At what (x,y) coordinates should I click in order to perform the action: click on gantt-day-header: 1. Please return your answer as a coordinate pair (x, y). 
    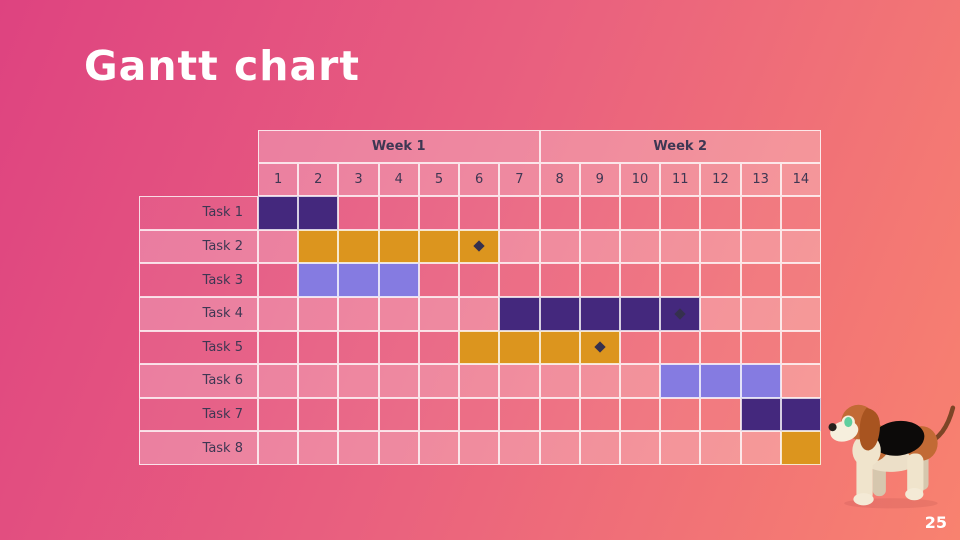
    Looking at the image, I should click on (278, 179).